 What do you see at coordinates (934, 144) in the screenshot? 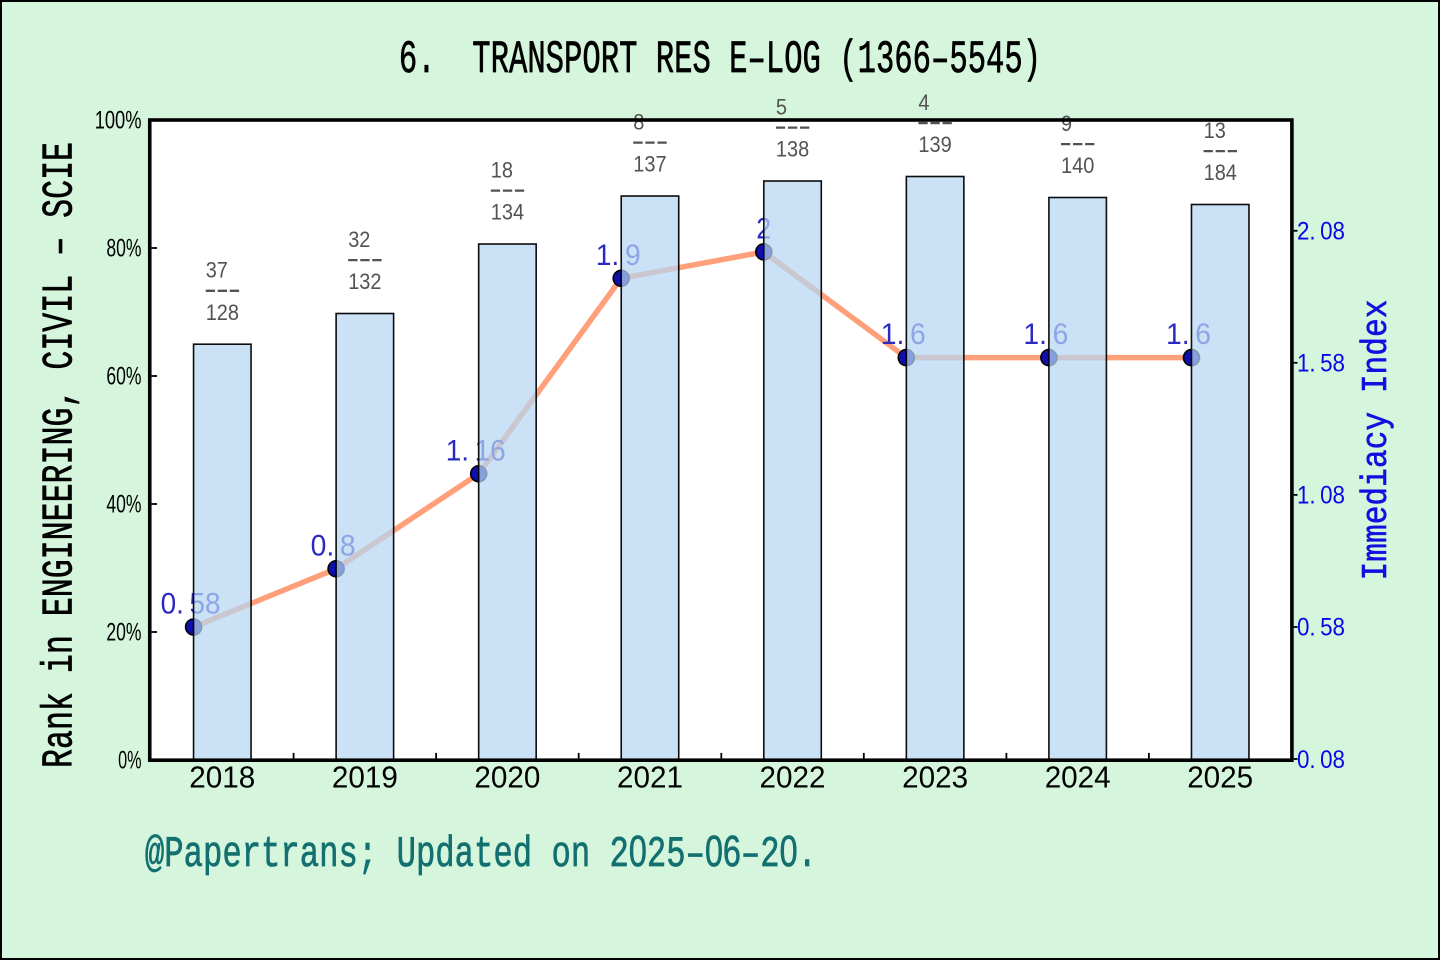
I see `svg-text: 139` at bounding box center [934, 144].